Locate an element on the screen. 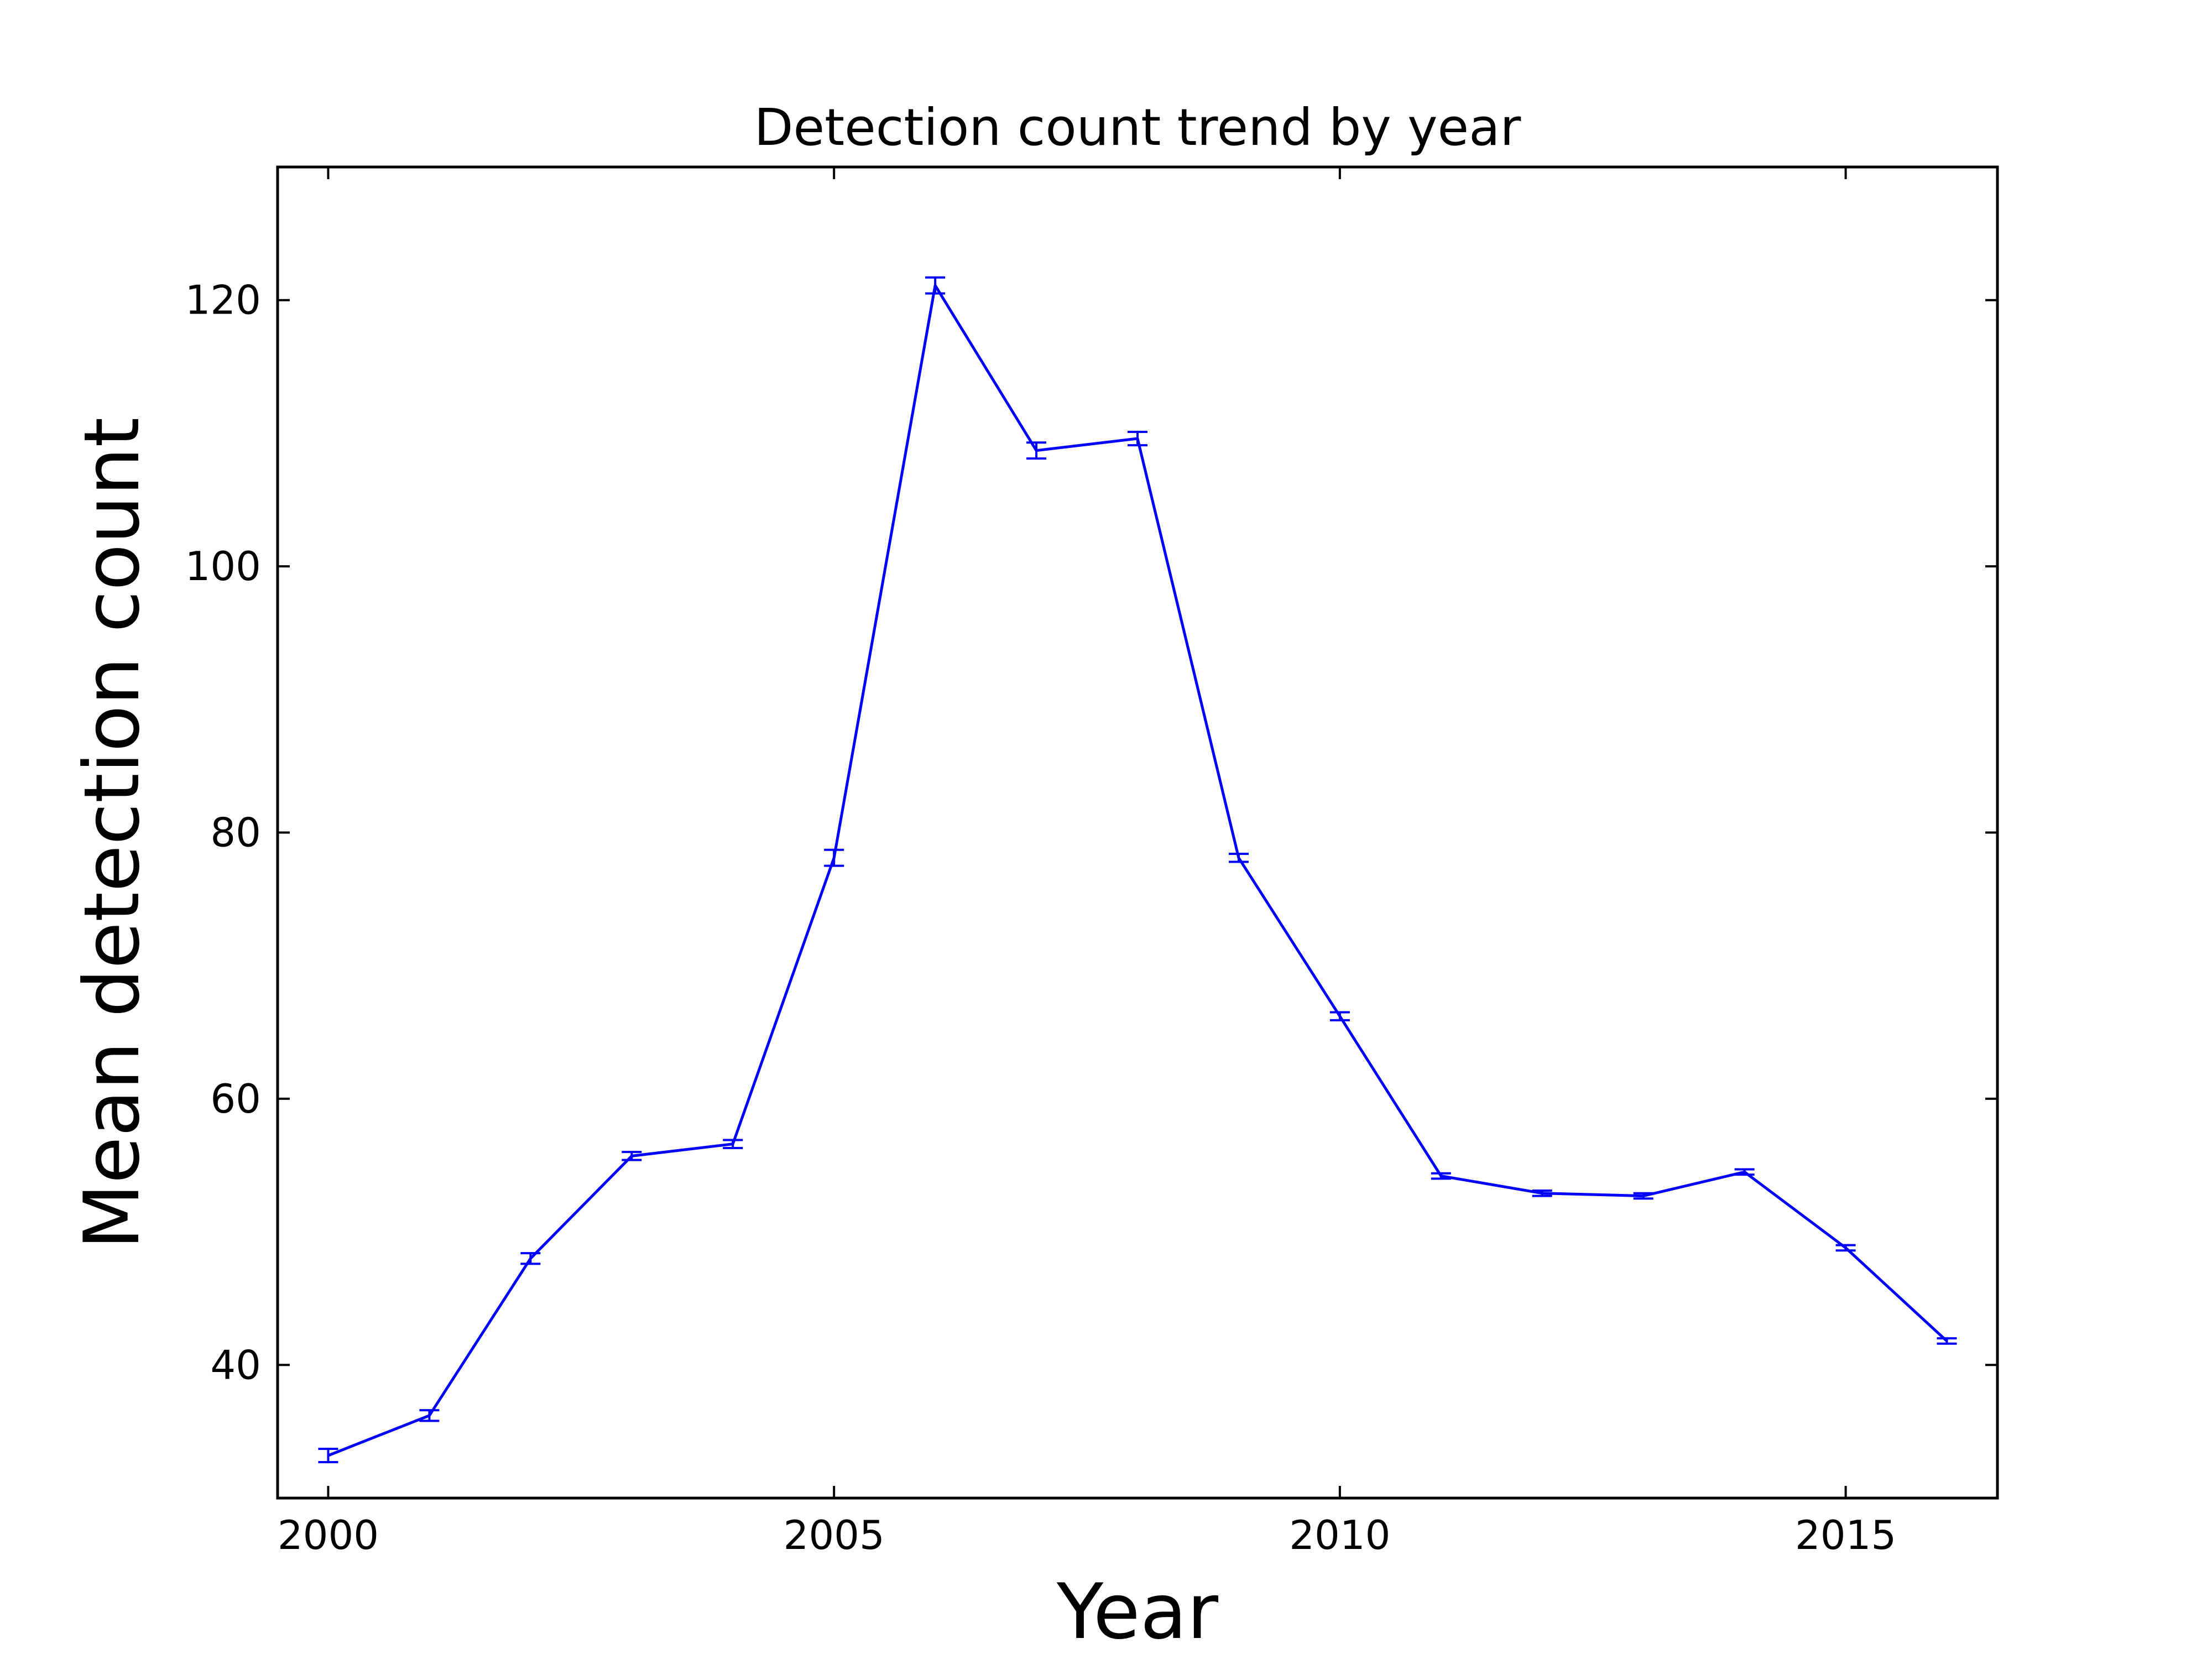  x-tick-label: 2010 is located at coordinates (1340, 1535).